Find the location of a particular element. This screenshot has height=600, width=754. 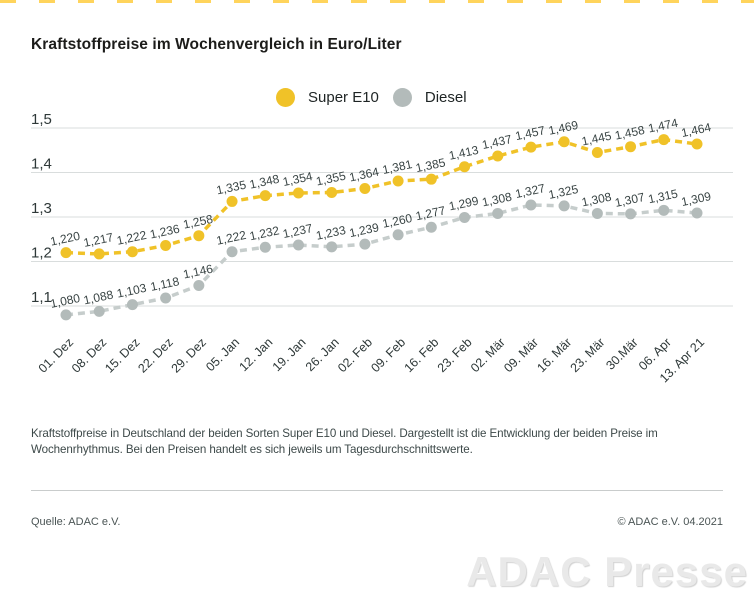

x-tick-label: 02. Feb is located at coordinates (355, 355).